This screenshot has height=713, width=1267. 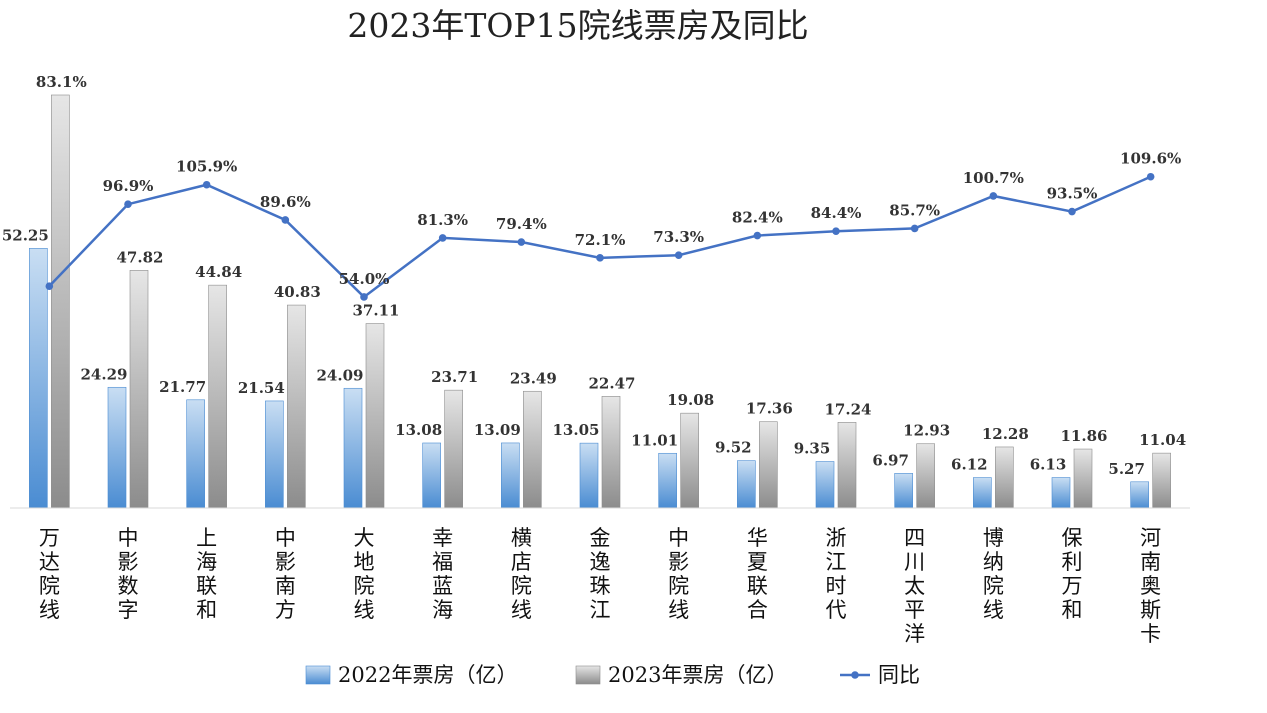 What do you see at coordinates (733, 448) in the screenshot?
I see `value-label-2022: 9.52` at bounding box center [733, 448].